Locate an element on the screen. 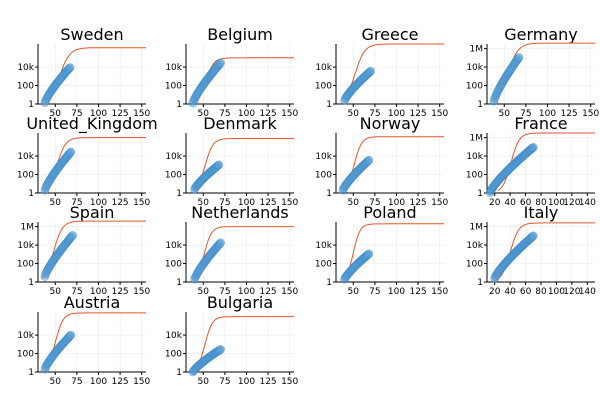  panel-sweden: Sweden 50 75 100 125 150 1 100 10k is located at coordinates (84, 72).